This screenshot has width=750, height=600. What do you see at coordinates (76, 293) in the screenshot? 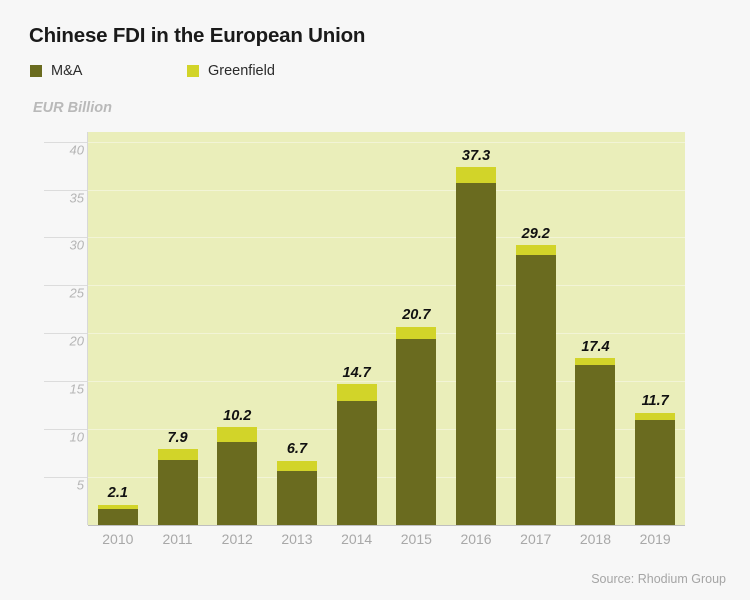
I see `y-tick-label: 25` at bounding box center [76, 293].